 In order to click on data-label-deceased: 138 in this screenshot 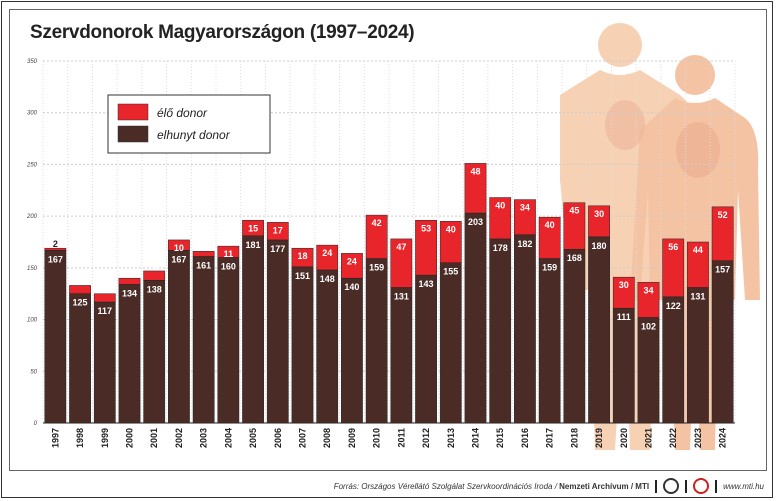, I will do `click(154, 289)`.